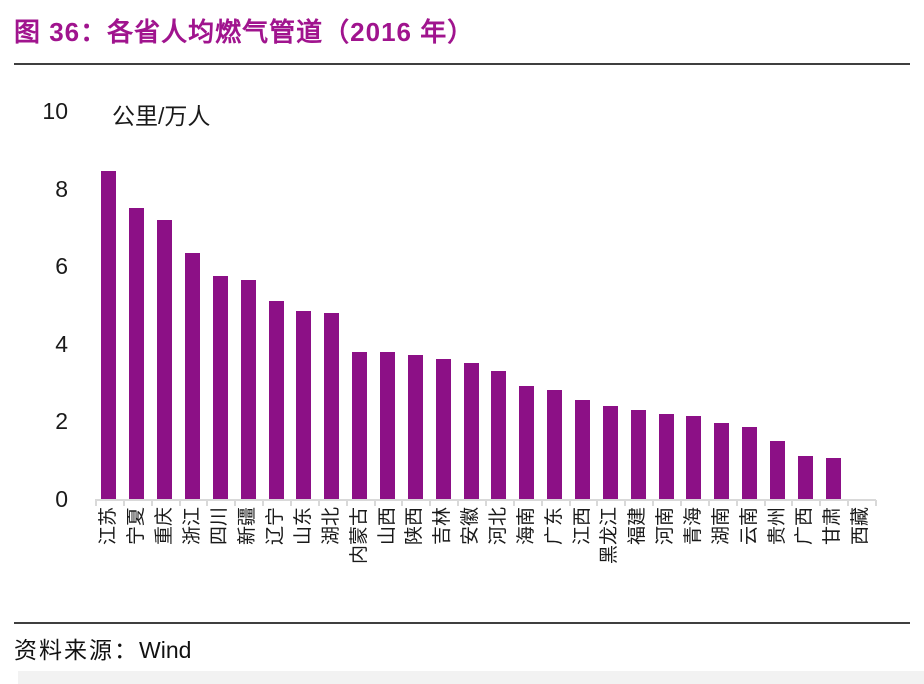 This screenshot has width=924, height=684. Describe the element at coordinates (749, 526) in the screenshot. I see `x-axis-label-云南: 云南` at that location.